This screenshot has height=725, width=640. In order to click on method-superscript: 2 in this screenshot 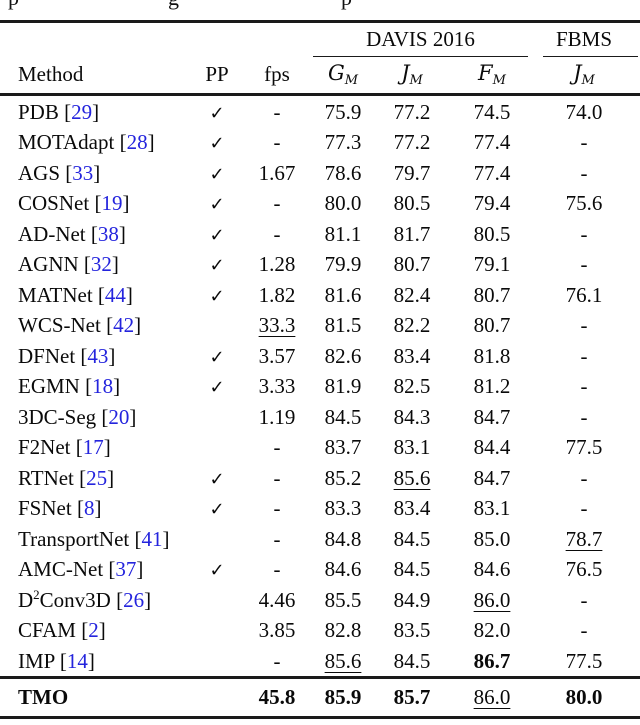, I will do `click(36, 594)`.